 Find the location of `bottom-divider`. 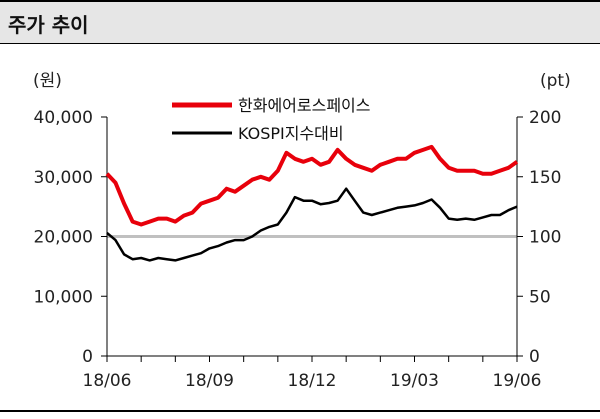

bottom-divider is located at coordinates (300, 411).